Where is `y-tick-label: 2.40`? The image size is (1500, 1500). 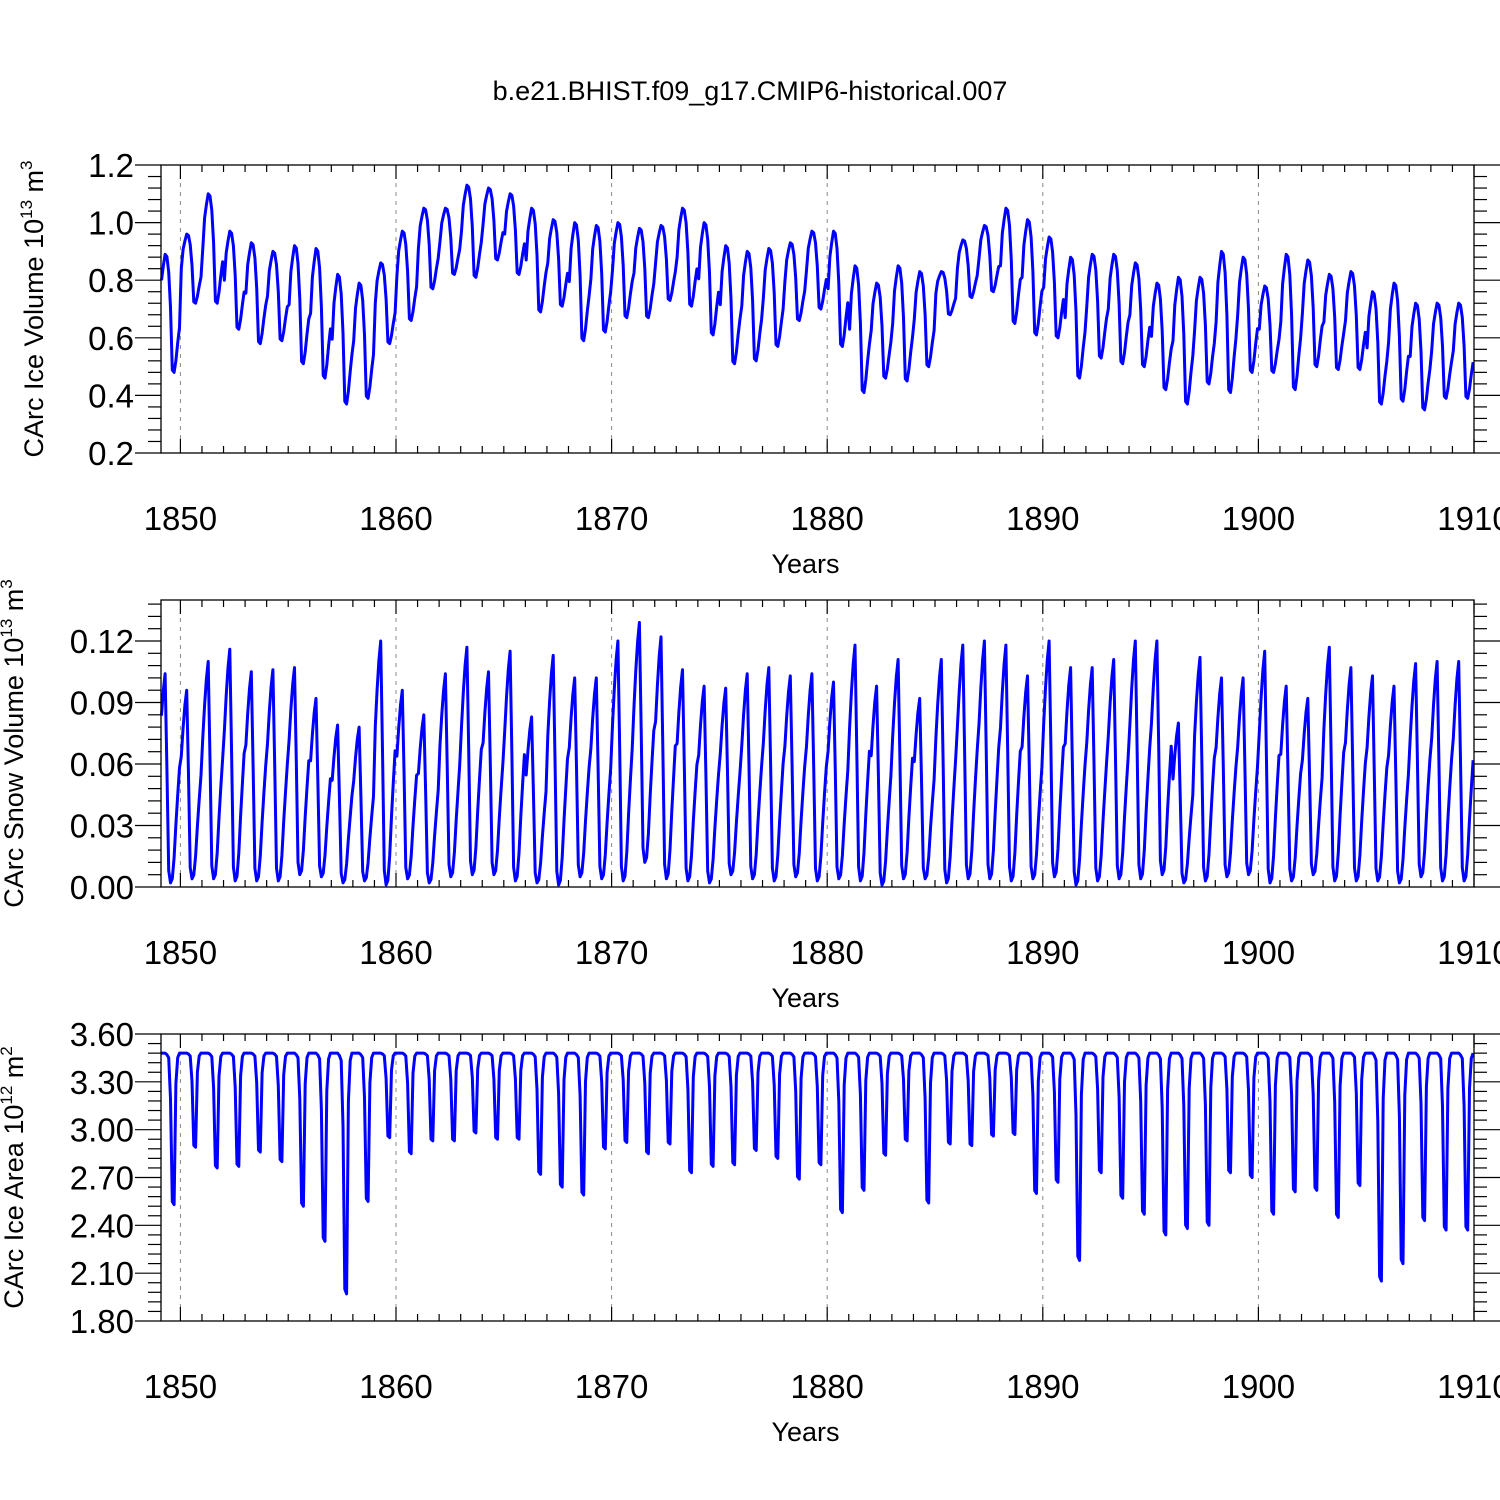
y-tick-label: 2.40 is located at coordinates (102, 1225).